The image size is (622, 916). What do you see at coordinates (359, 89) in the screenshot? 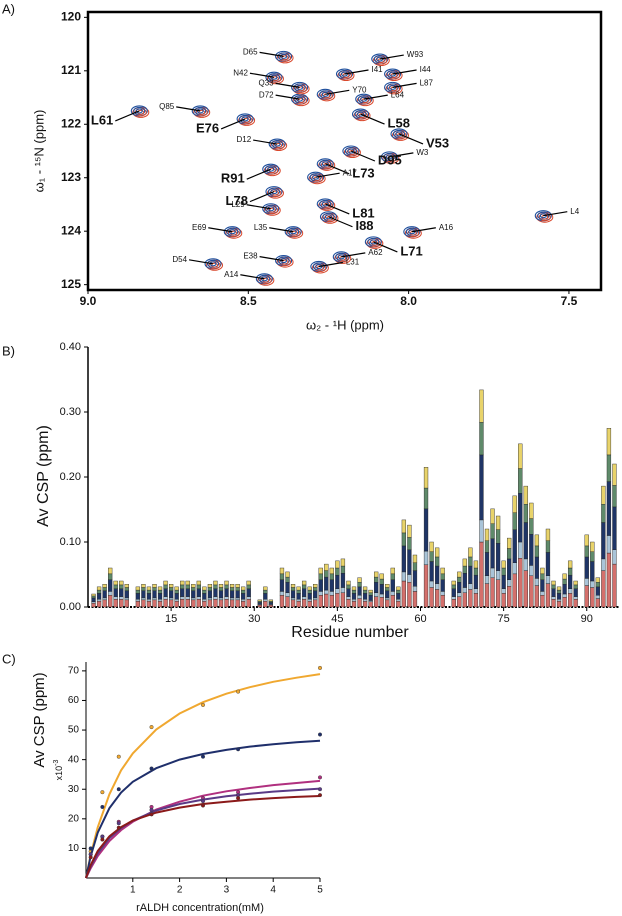
I see `peak-label: Y70` at bounding box center [359, 89].